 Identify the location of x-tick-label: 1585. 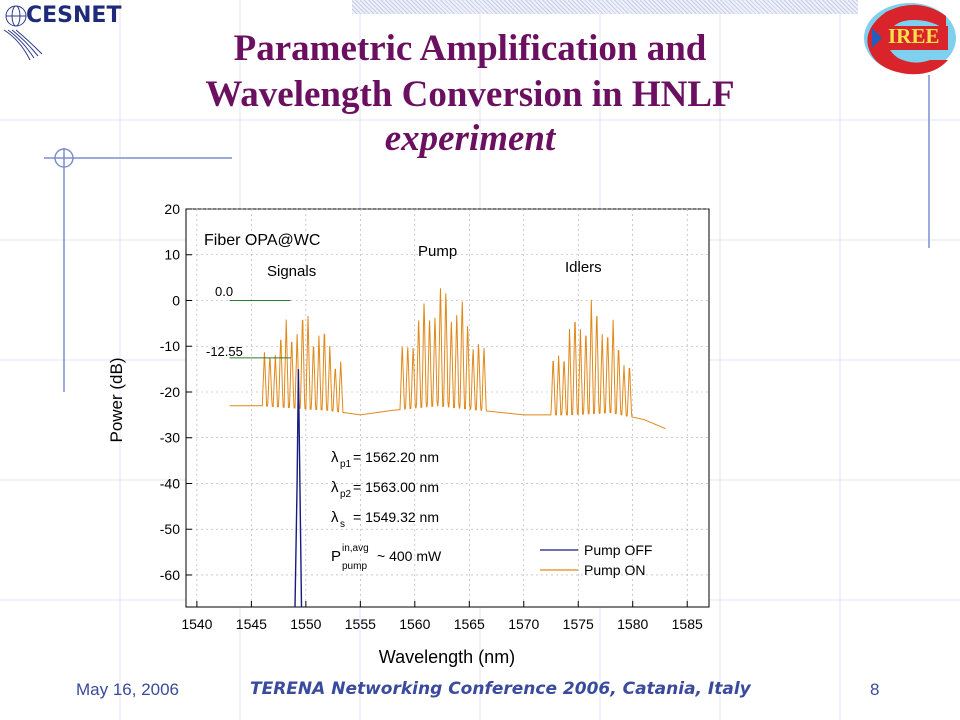
(687, 624).